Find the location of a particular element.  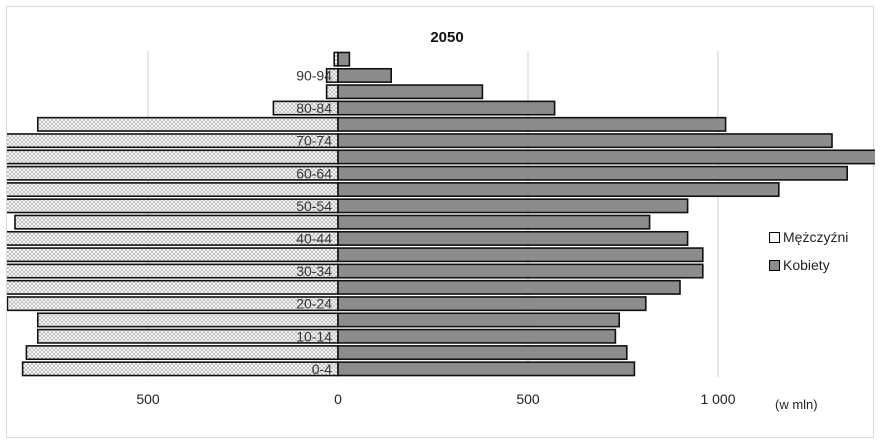

legend-item-women: Kobiety is located at coordinates (808, 265).